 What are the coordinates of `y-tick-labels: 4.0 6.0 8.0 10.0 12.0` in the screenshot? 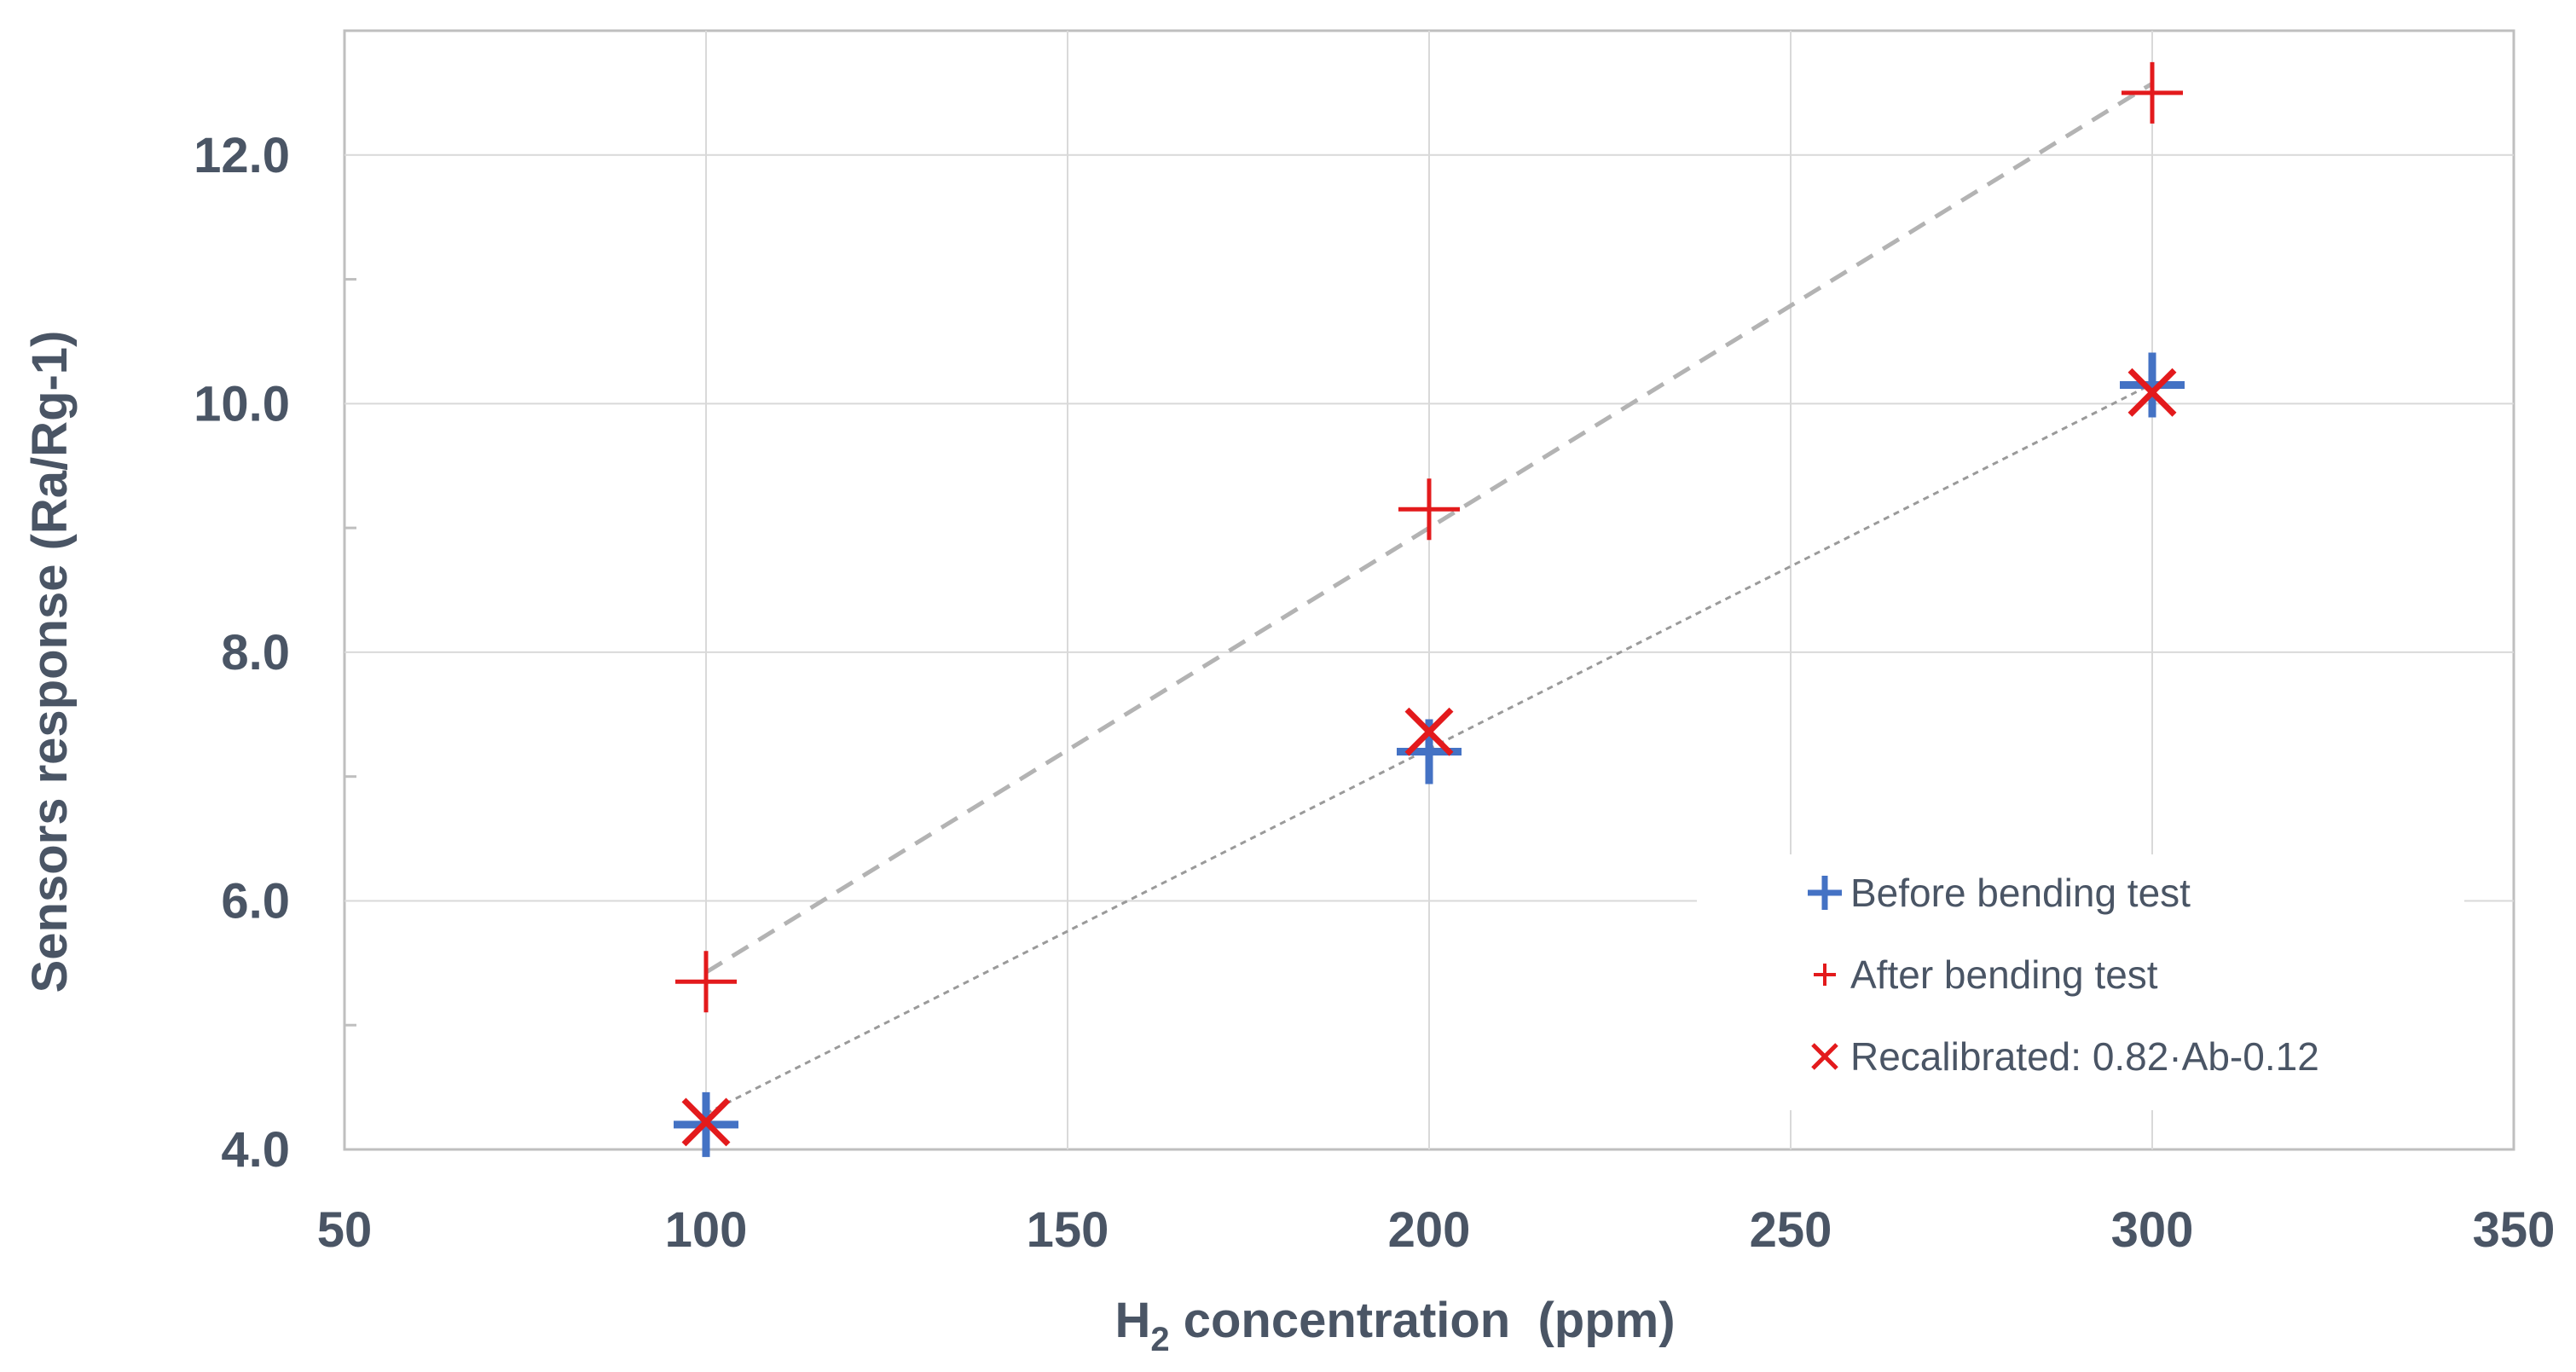 It's located at (242, 653).